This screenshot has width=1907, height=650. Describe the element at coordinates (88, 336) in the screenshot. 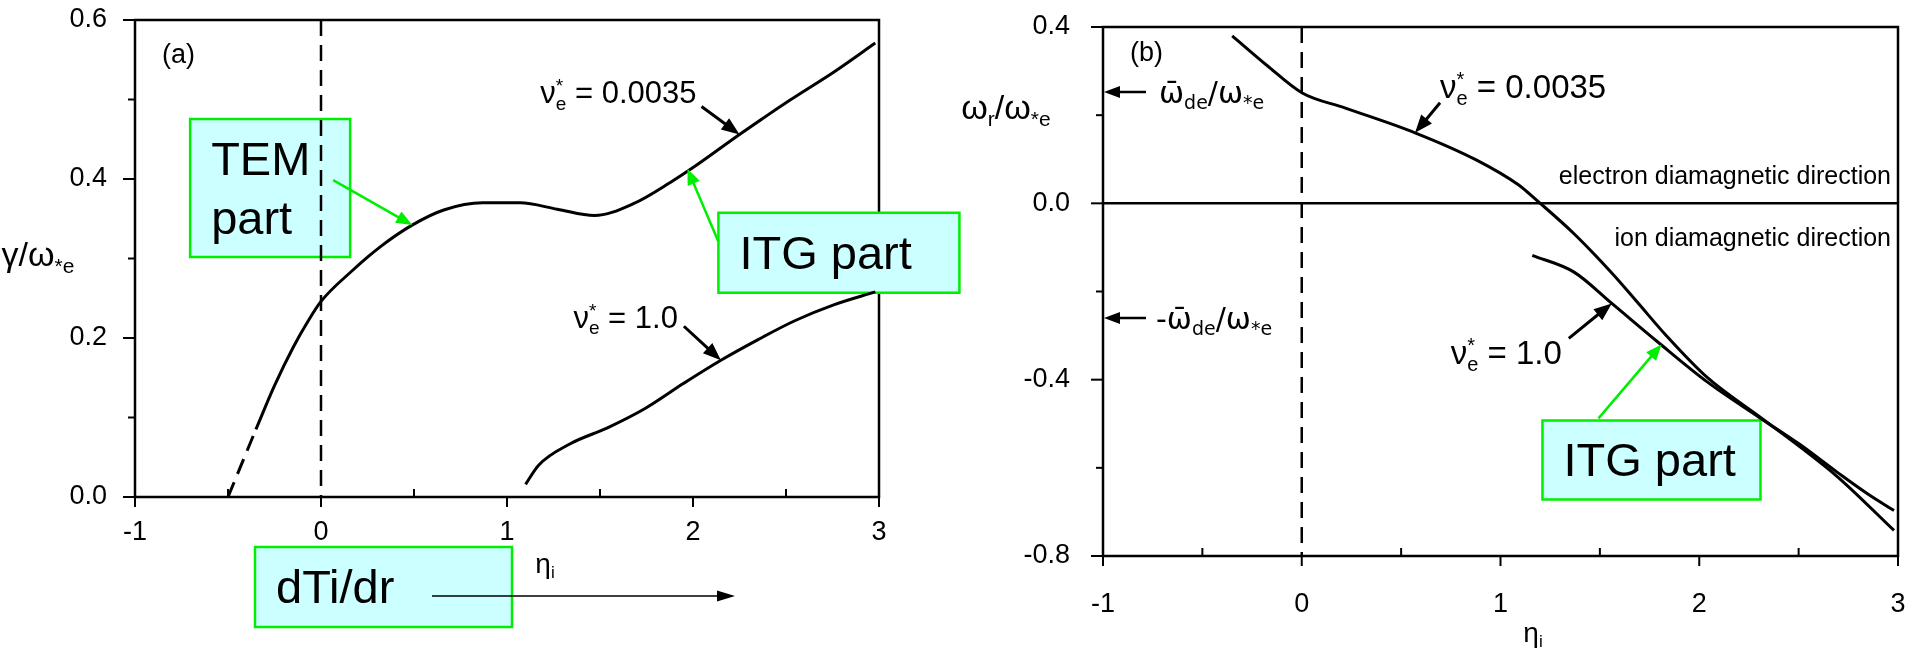

I see `y-tick-label: 0.2` at that location.